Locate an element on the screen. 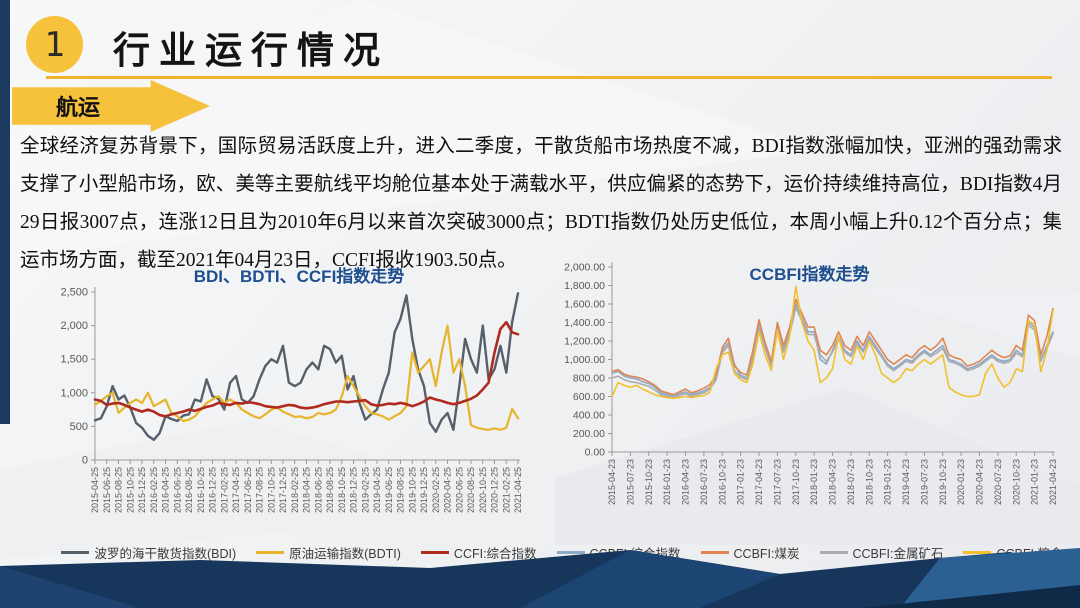  svg-text: 2019-10-23 is located at coordinates (943, 482).